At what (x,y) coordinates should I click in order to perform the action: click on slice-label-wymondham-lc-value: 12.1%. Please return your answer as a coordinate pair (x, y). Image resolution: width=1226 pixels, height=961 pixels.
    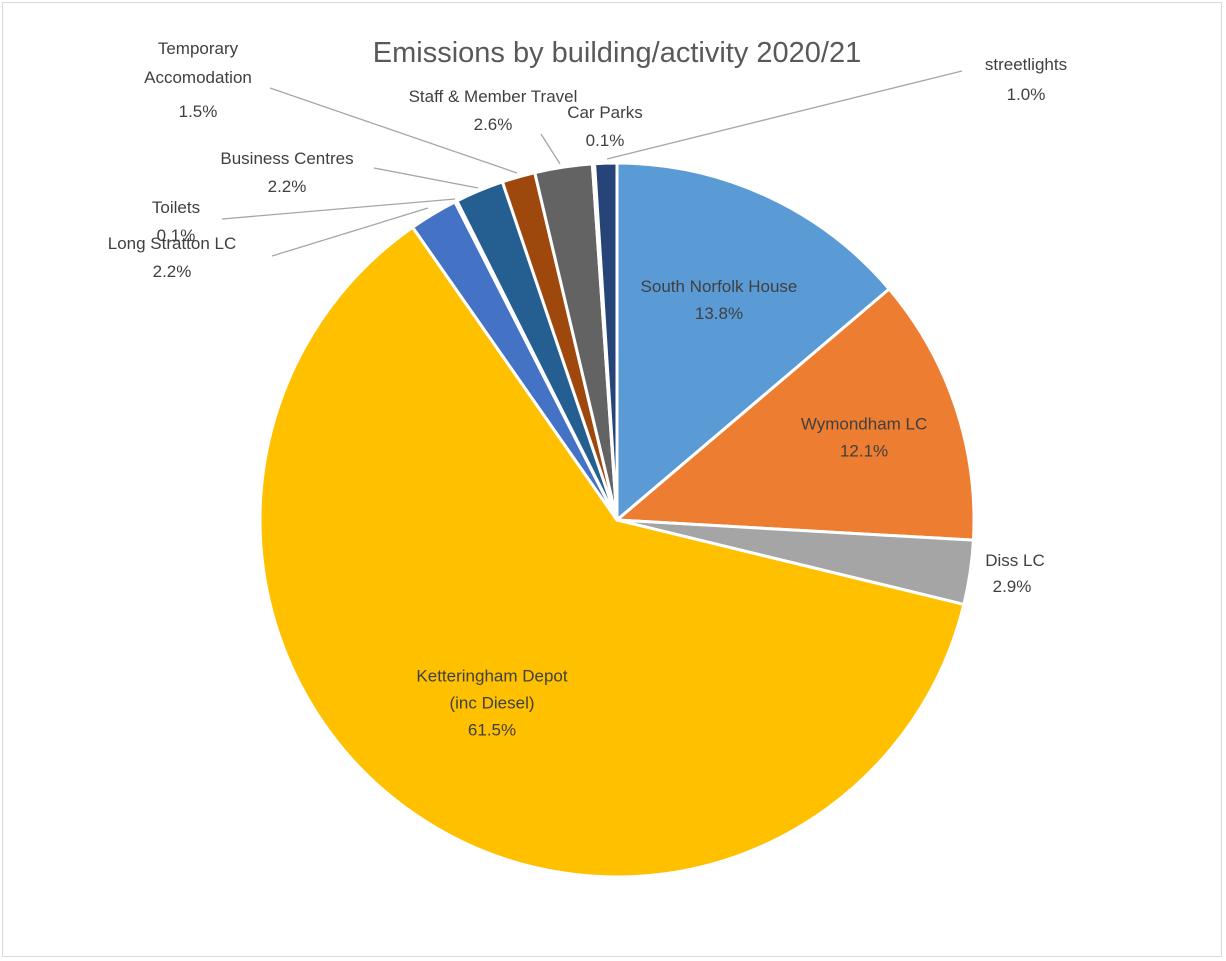
    Looking at the image, I should click on (864, 451).